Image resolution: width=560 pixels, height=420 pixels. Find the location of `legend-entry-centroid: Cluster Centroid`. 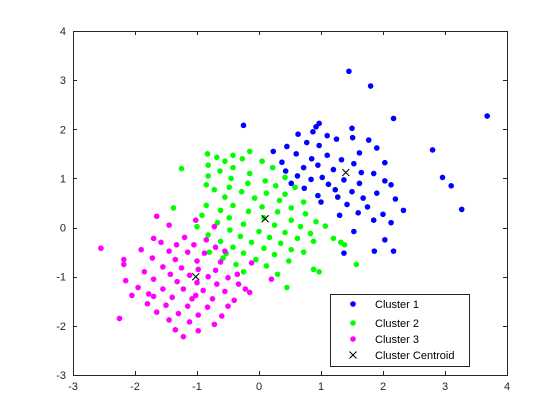

legend-entry-centroid: Cluster Centroid is located at coordinates (401, 356).